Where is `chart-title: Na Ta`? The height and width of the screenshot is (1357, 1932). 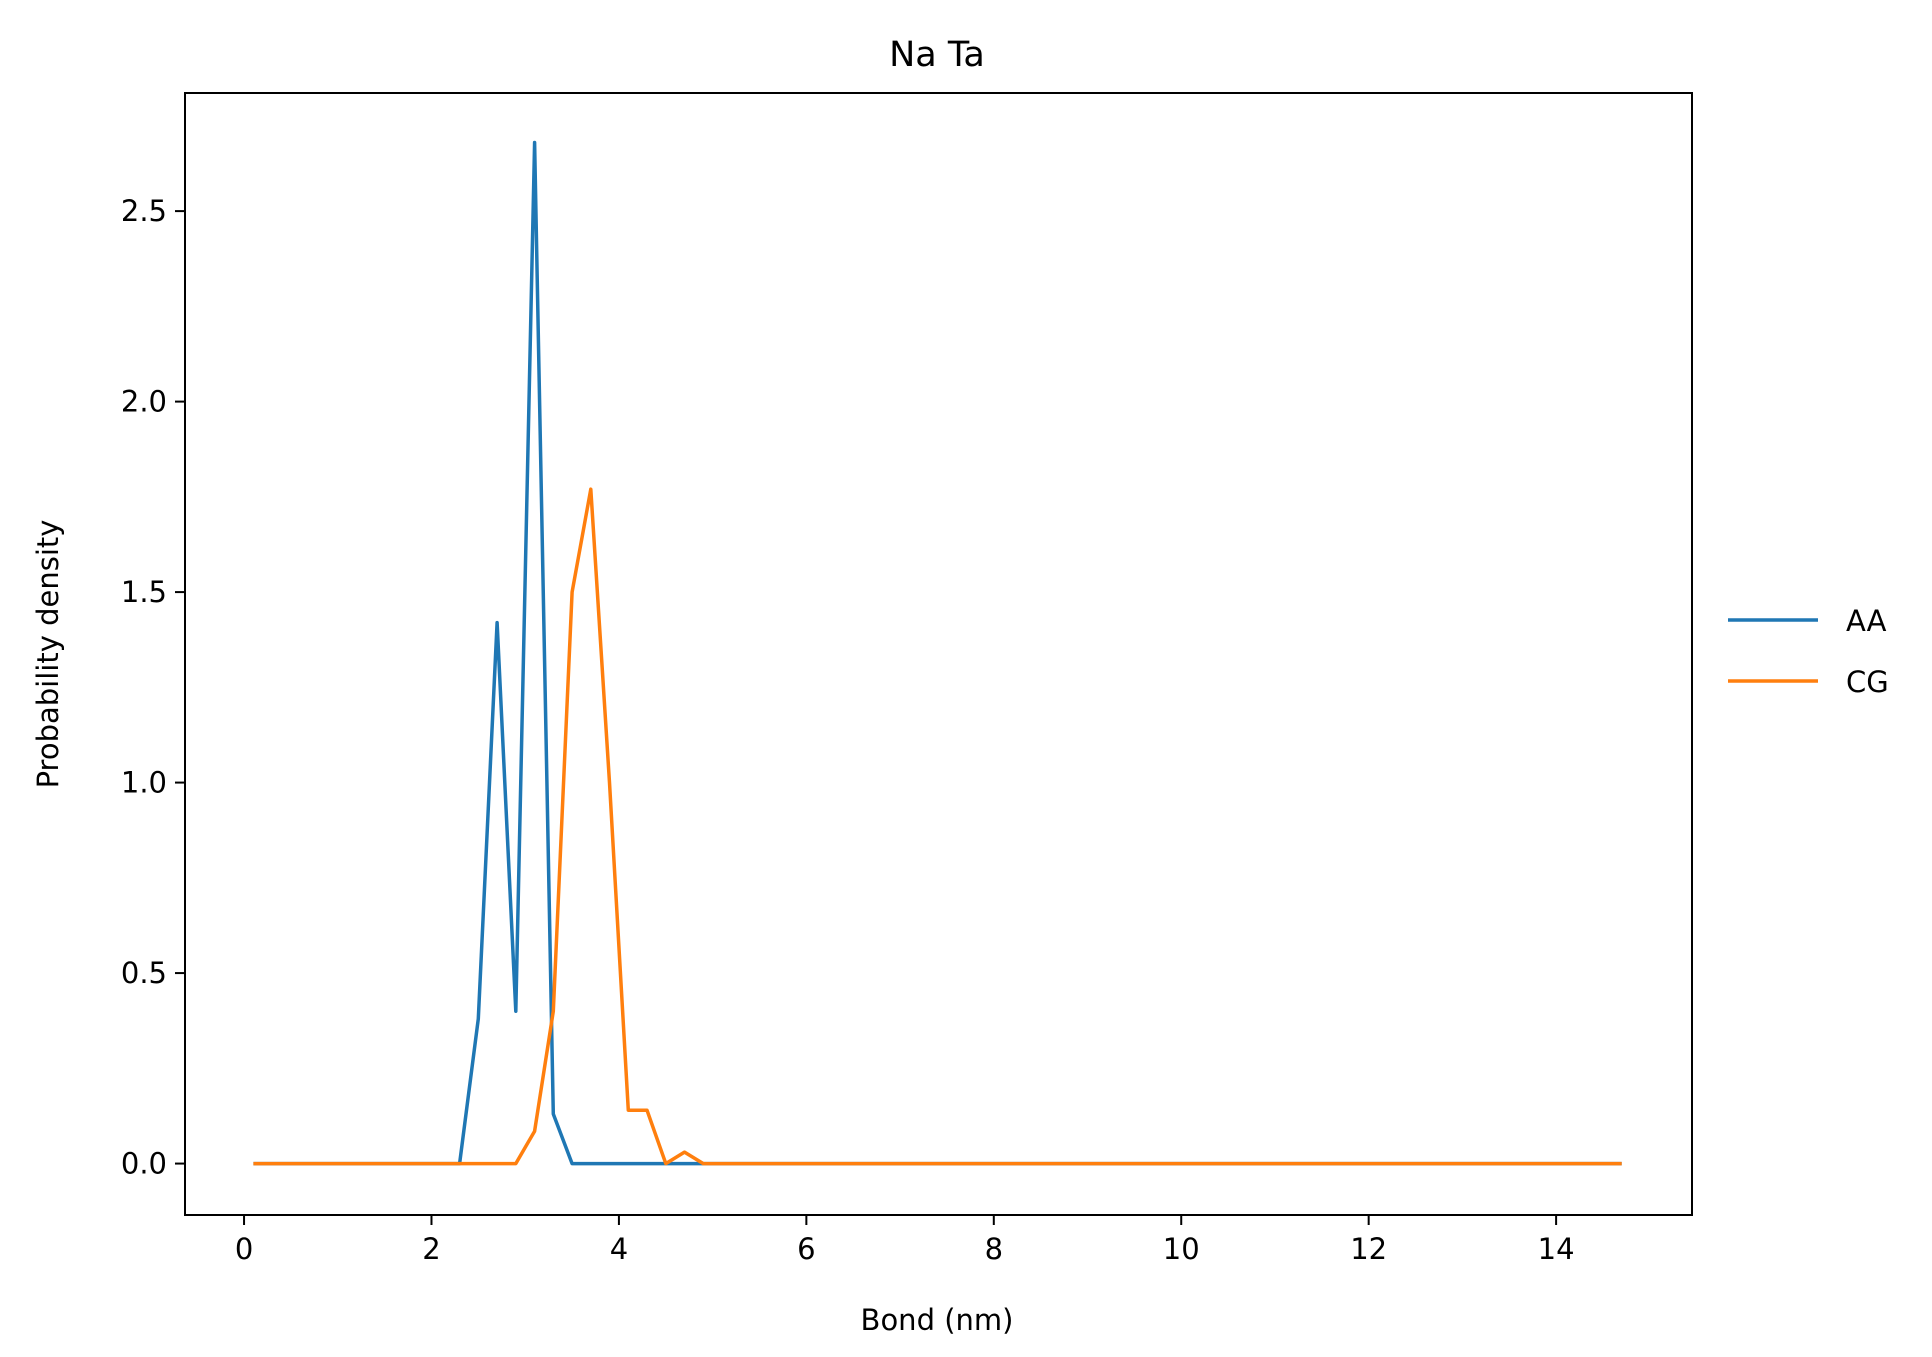
chart-title: Na Ta is located at coordinates (937, 55).